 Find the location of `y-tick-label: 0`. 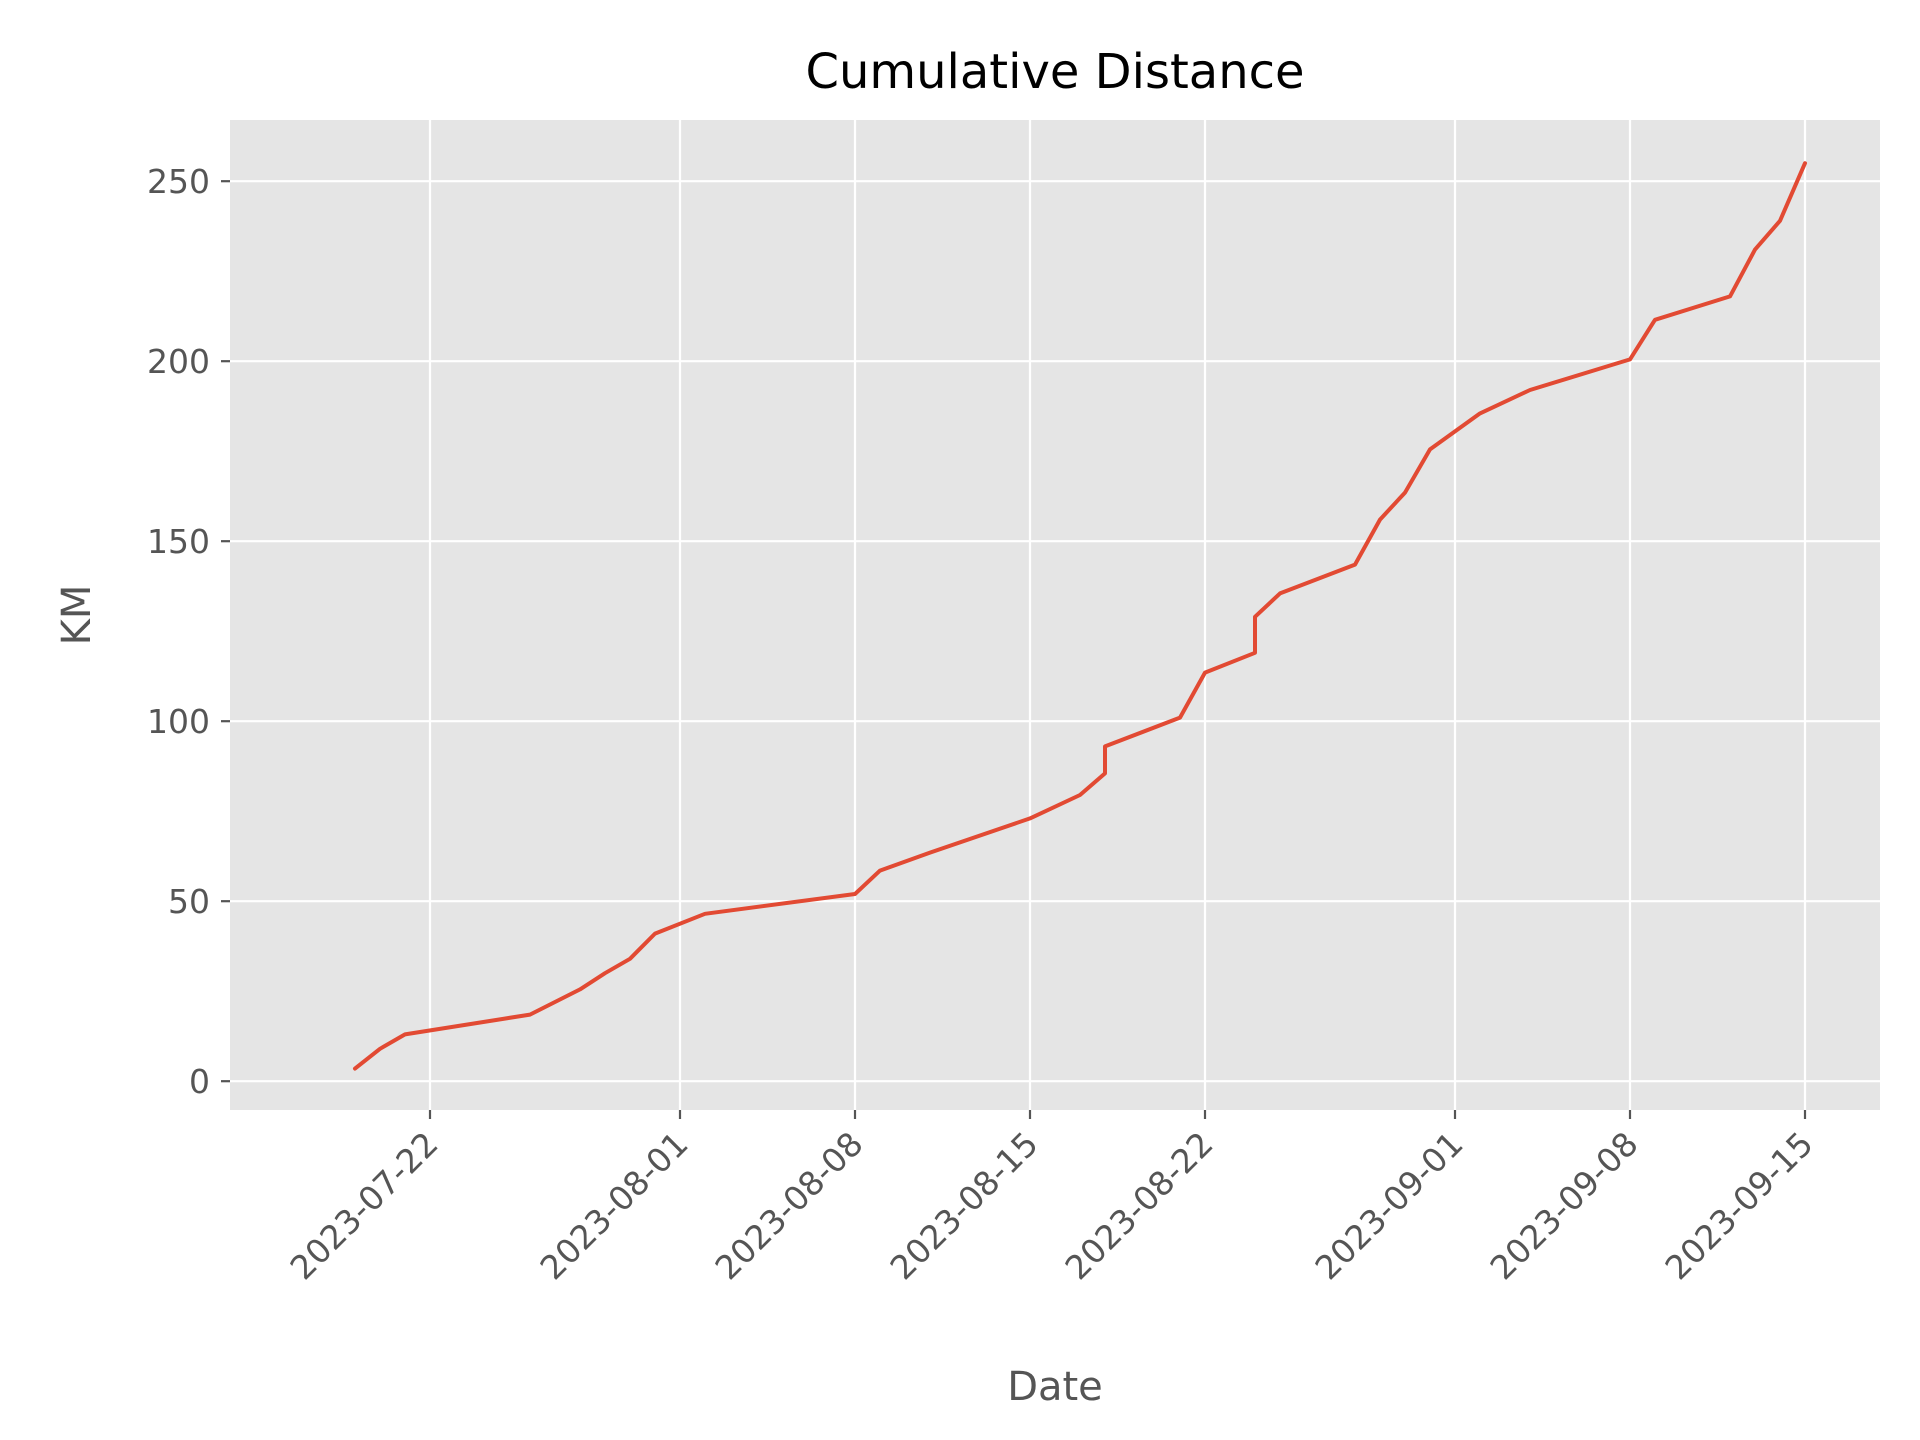

y-tick-label: 0 is located at coordinates (199, 1081).